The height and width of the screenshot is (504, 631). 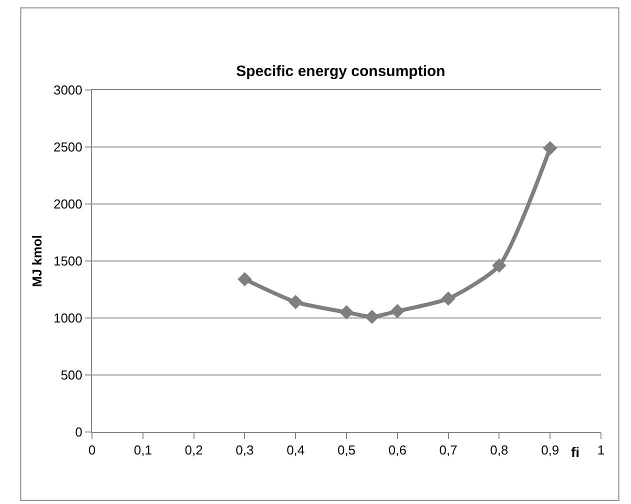 I want to click on chart-title: Specific energy consumption, so click(x=341, y=71).